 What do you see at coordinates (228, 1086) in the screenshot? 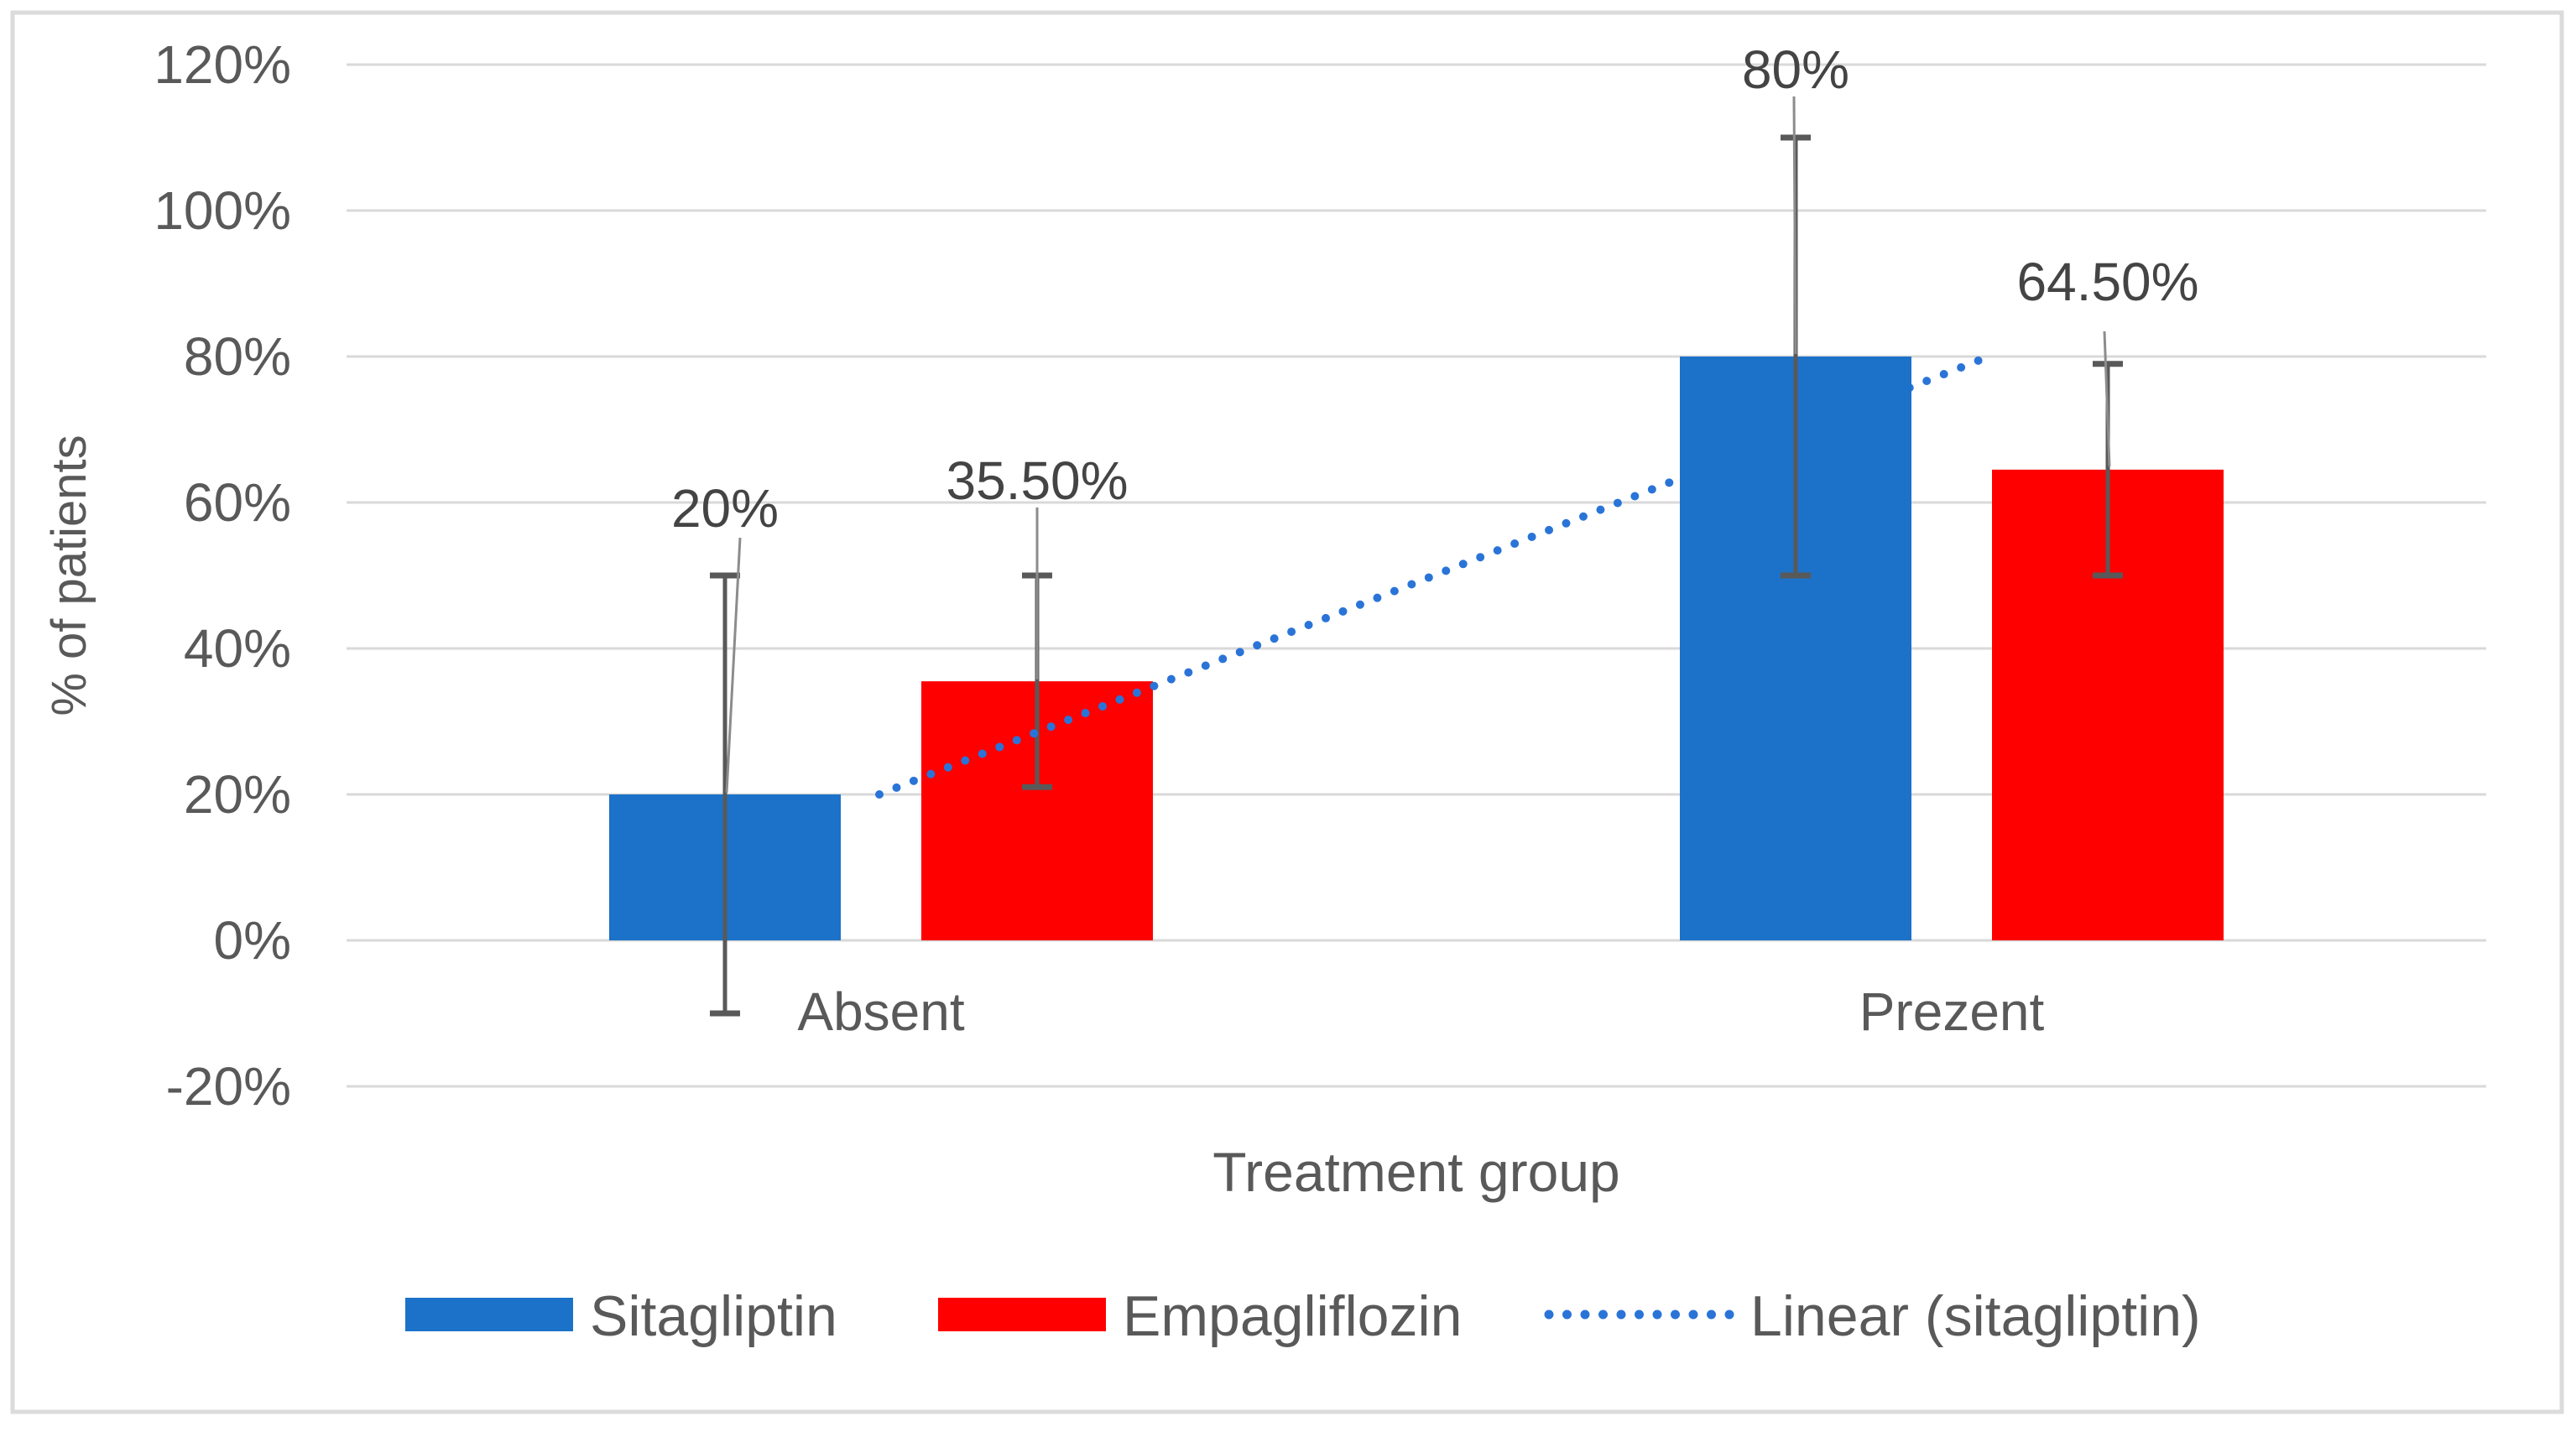
I see `y-tick-label: -20%` at bounding box center [228, 1086].